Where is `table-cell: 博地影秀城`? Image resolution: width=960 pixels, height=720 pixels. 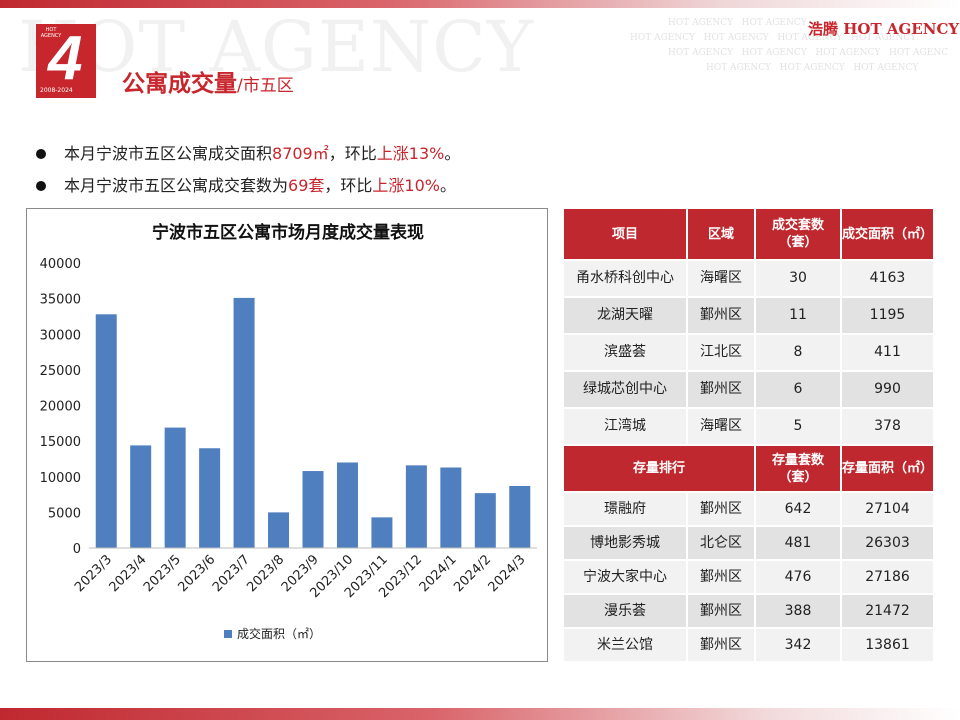 table-cell: 博地影秀城 is located at coordinates (626, 544).